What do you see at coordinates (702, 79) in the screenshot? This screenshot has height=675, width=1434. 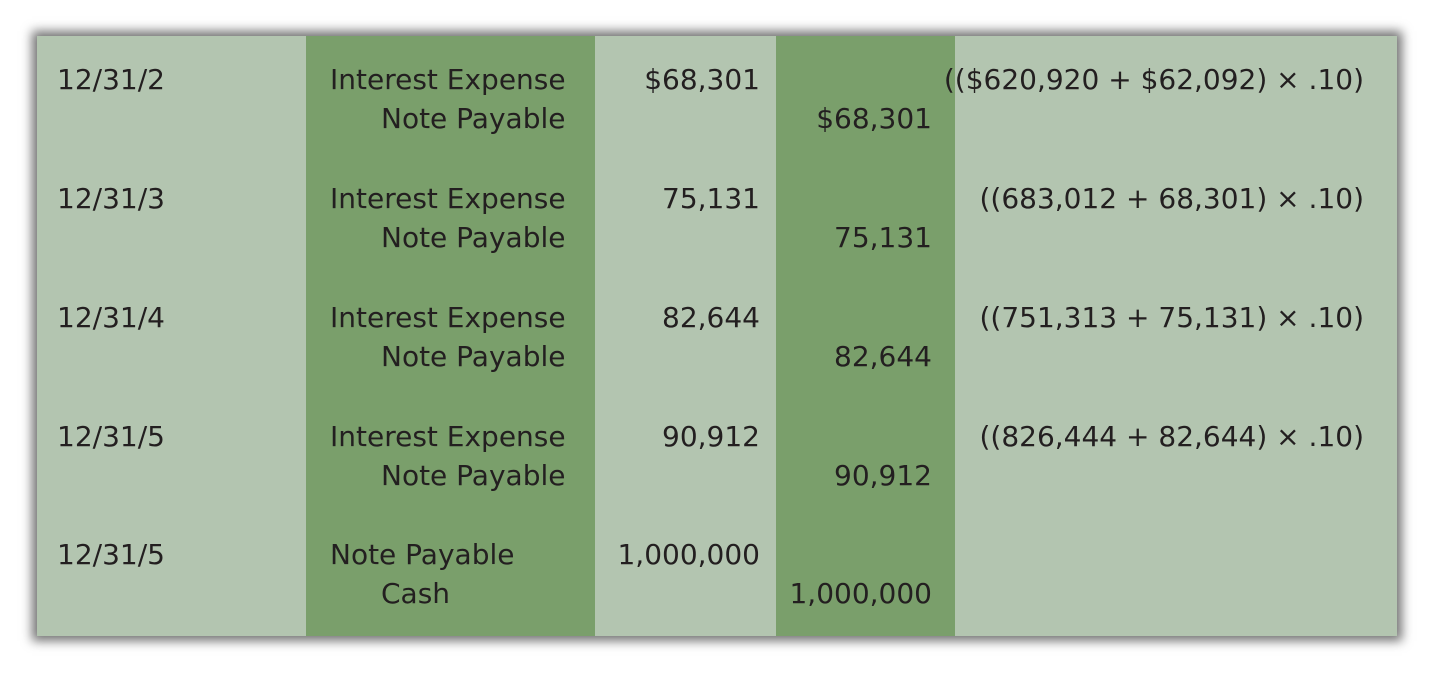 I see `debit-amount: $68,301` at bounding box center [702, 79].